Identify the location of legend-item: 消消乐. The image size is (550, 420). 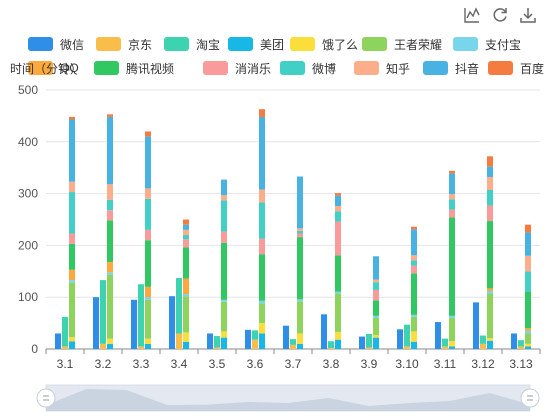
(237, 68).